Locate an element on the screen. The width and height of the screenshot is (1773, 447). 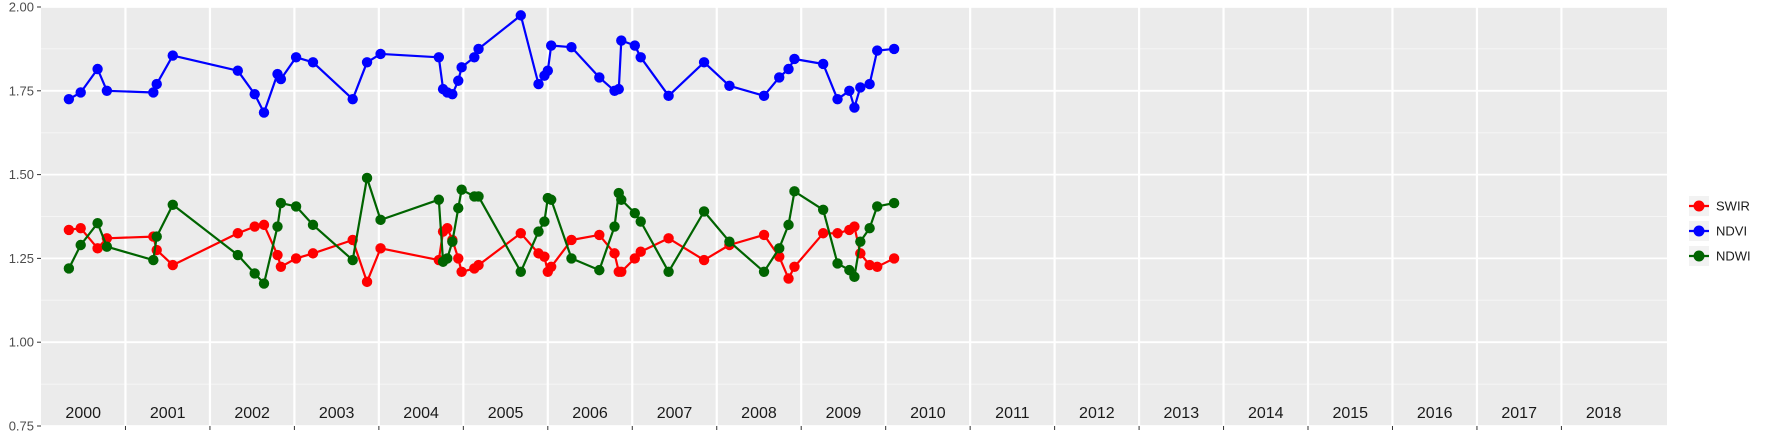
year-label: 2000 is located at coordinates (83, 413).